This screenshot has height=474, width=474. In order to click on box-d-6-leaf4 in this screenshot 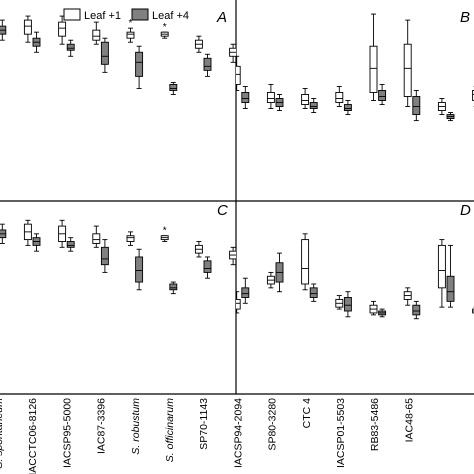, I will do `click(450, 276)`.